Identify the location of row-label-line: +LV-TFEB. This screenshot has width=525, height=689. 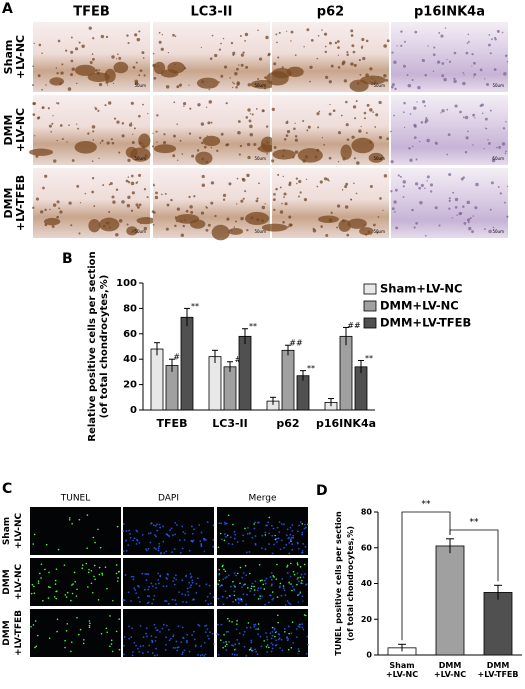
(20, 203).